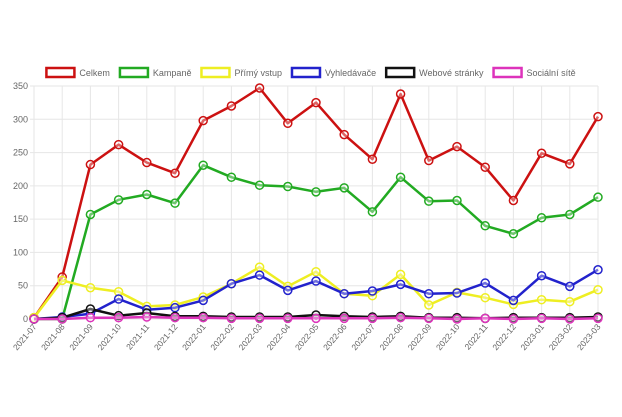 This screenshot has height=417, width=622. I want to click on x-tick-label: 2022-02, so click(222, 337).